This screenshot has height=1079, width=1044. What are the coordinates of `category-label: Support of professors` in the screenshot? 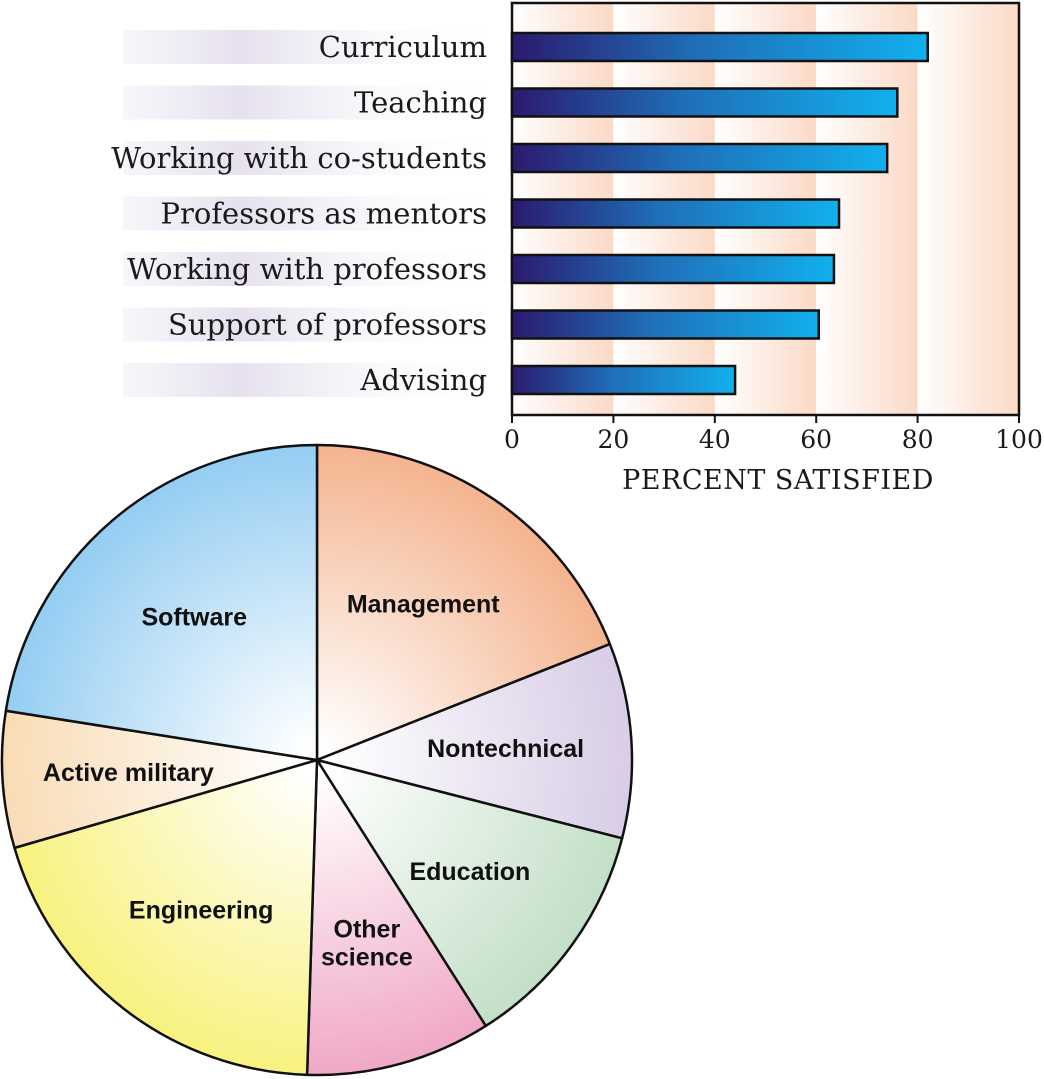 It's located at (327, 325).